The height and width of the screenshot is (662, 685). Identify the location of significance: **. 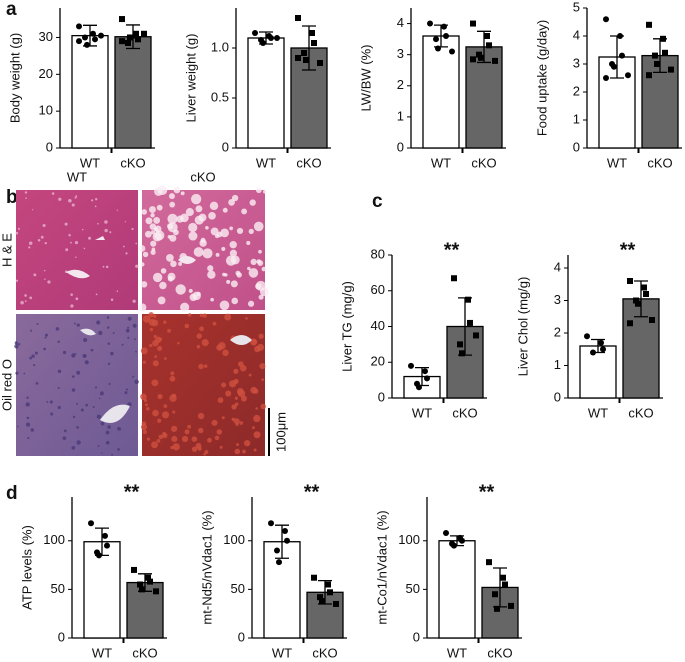
(487, 492).